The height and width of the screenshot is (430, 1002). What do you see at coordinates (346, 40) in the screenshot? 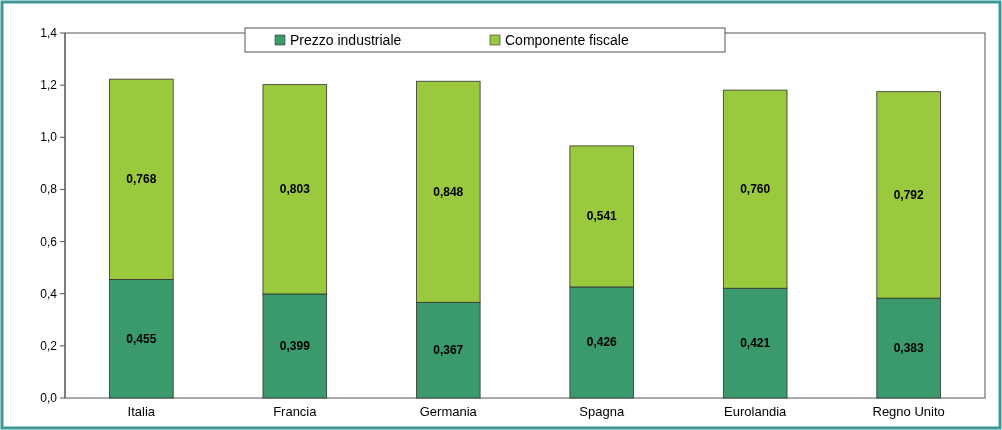
I see `legend-label: Prezzo industriale` at bounding box center [346, 40].